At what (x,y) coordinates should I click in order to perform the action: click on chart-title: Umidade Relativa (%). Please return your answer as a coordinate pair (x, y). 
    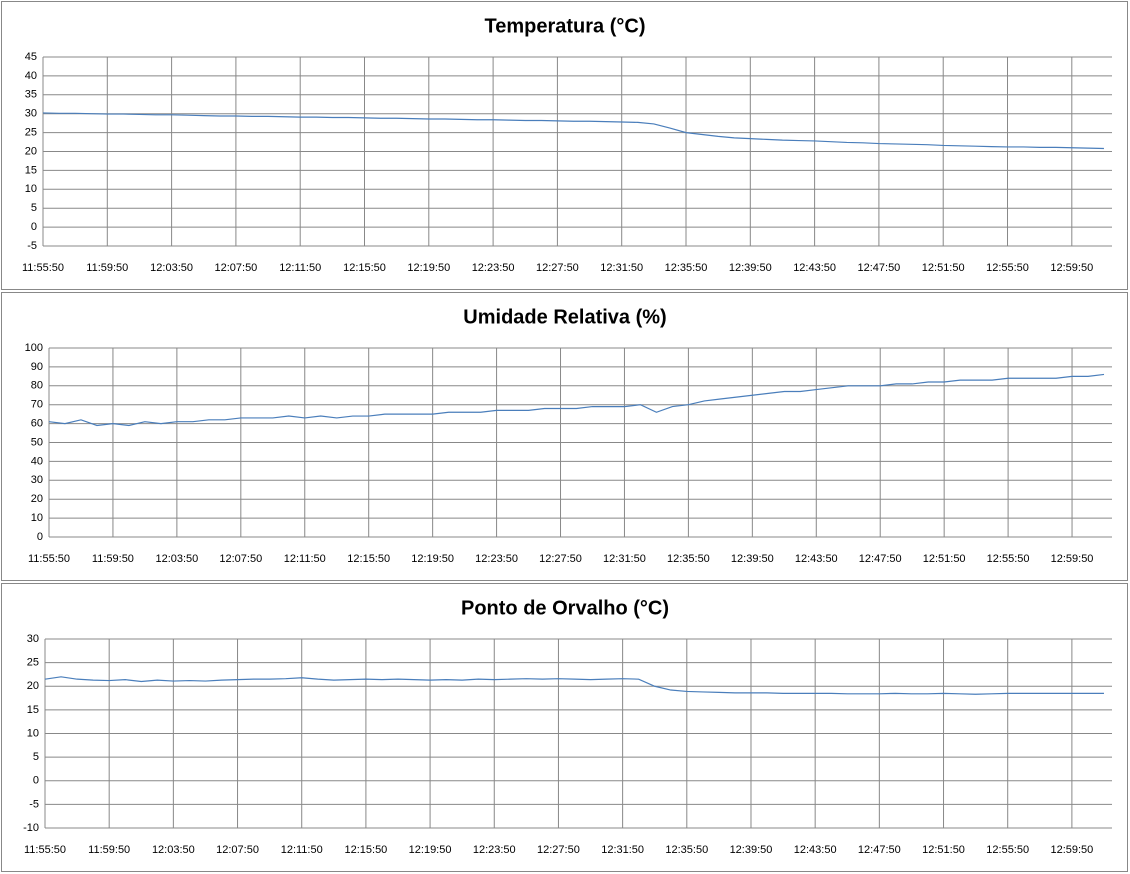
    Looking at the image, I should click on (564, 317).